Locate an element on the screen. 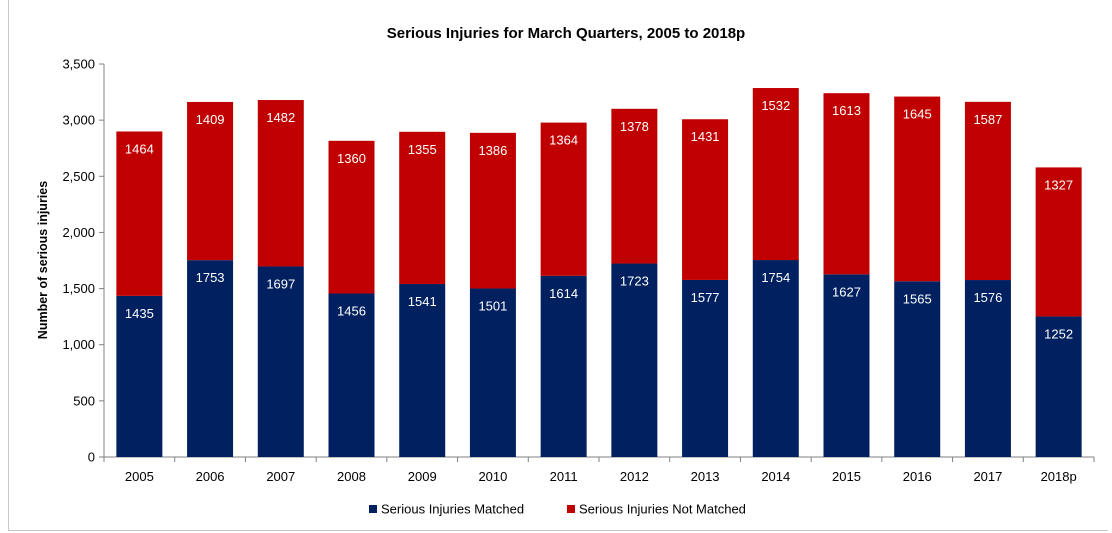 This screenshot has width=1112, height=533. x-tick-label: 2007 is located at coordinates (280, 476).